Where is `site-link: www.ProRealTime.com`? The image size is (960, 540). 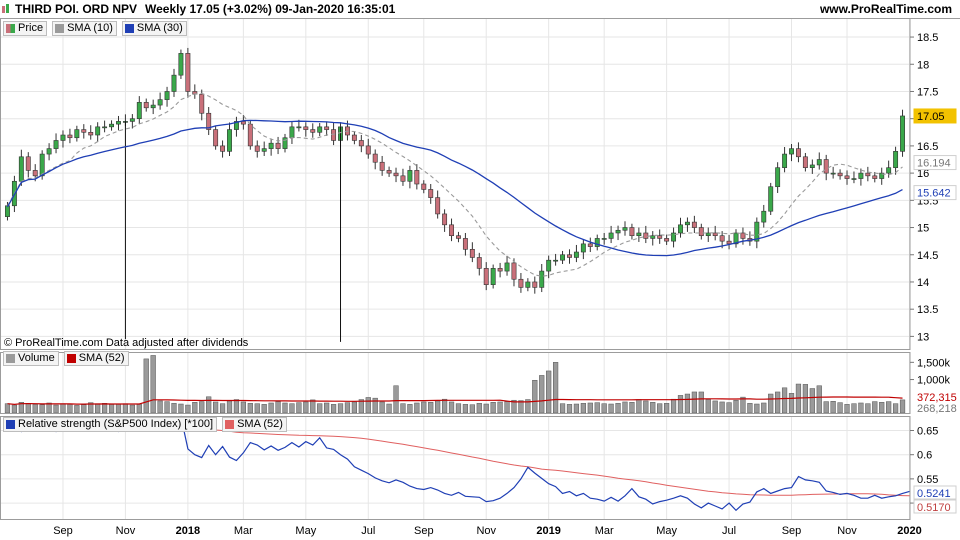 site-link: www.ProRealTime.com is located at coordinates (885, 9).